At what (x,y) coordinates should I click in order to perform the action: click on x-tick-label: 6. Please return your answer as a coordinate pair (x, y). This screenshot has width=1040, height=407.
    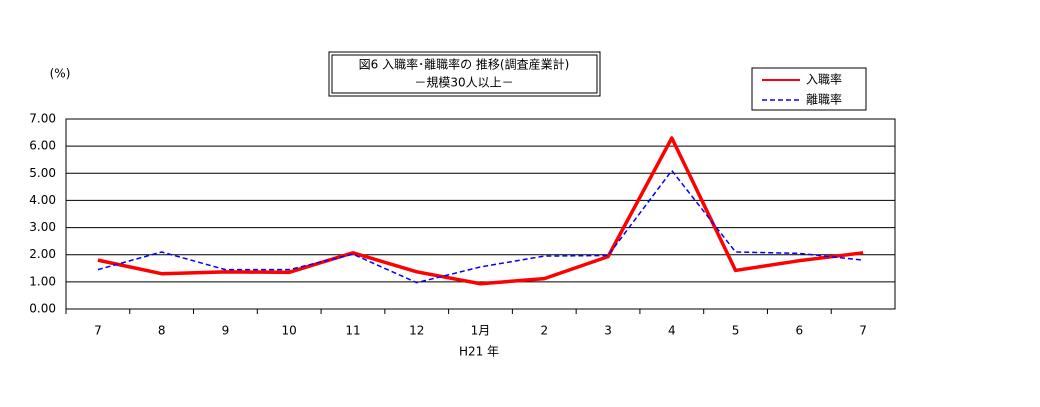
    Looking at the image, I should click on (800, 331).